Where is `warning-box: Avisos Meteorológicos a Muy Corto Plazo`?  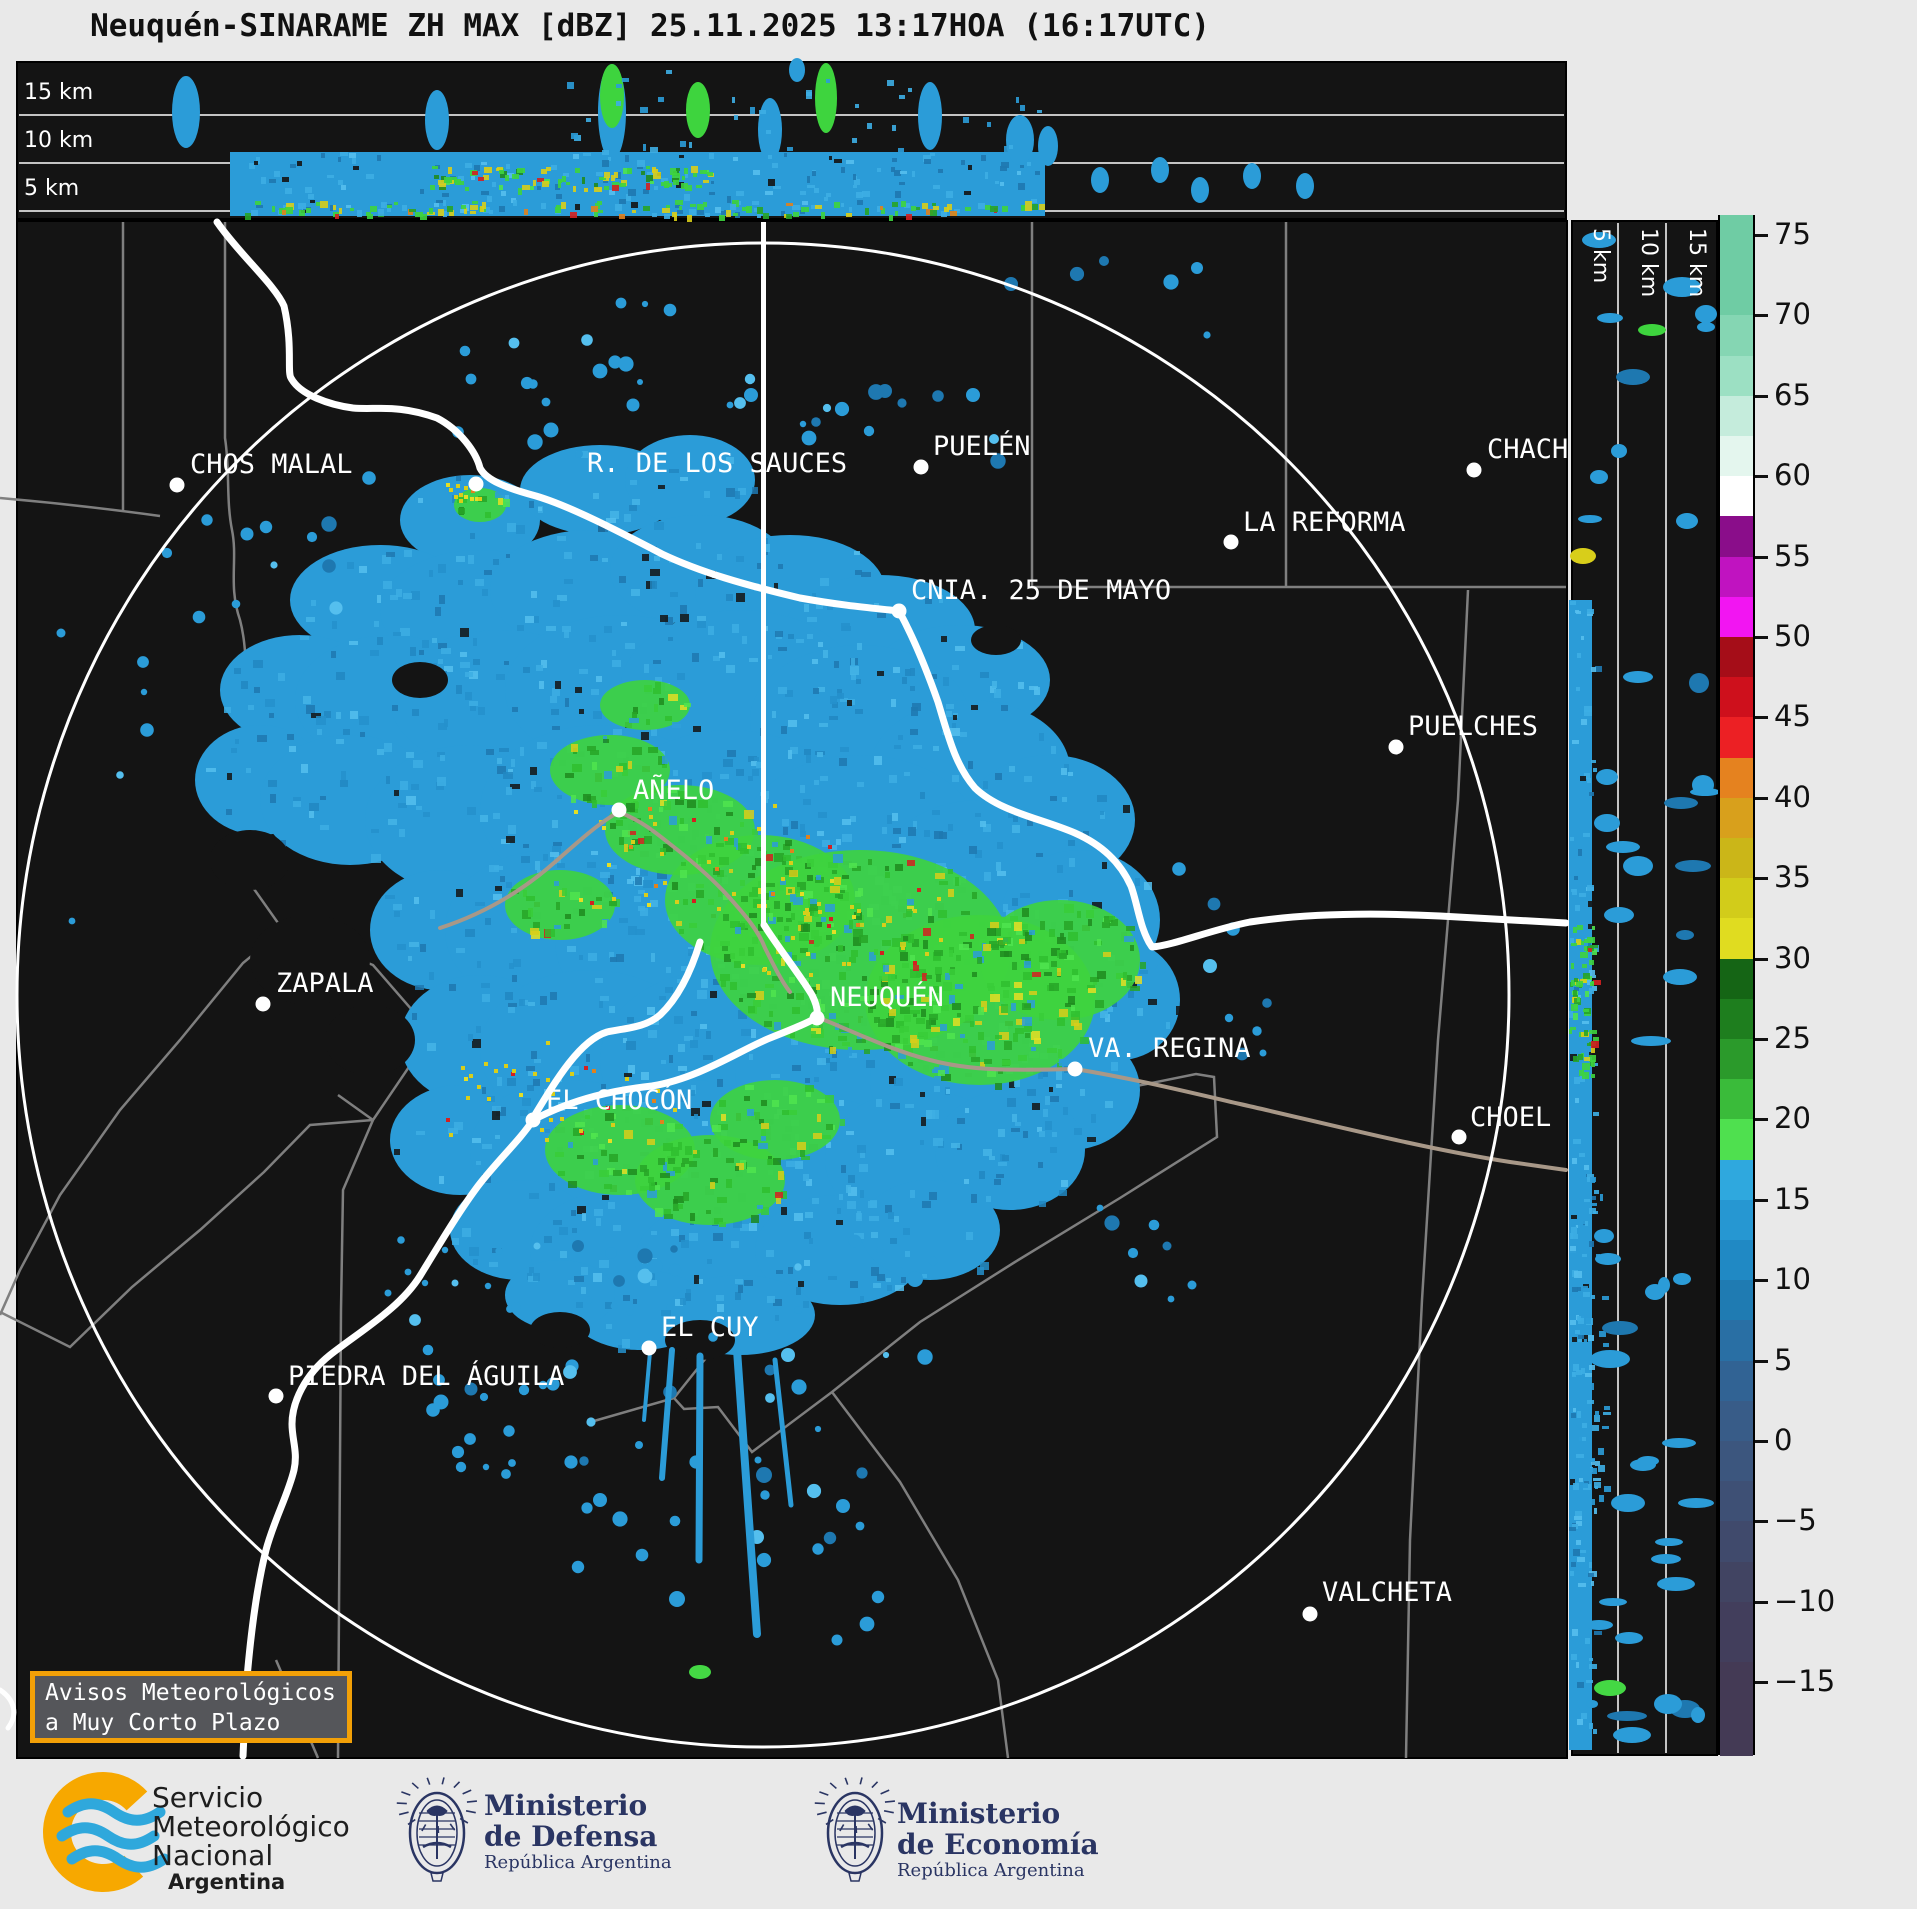 warning-box: Avisos Meteorológicos a Muy Corto Plazo is located at coordinates (191, 1707).